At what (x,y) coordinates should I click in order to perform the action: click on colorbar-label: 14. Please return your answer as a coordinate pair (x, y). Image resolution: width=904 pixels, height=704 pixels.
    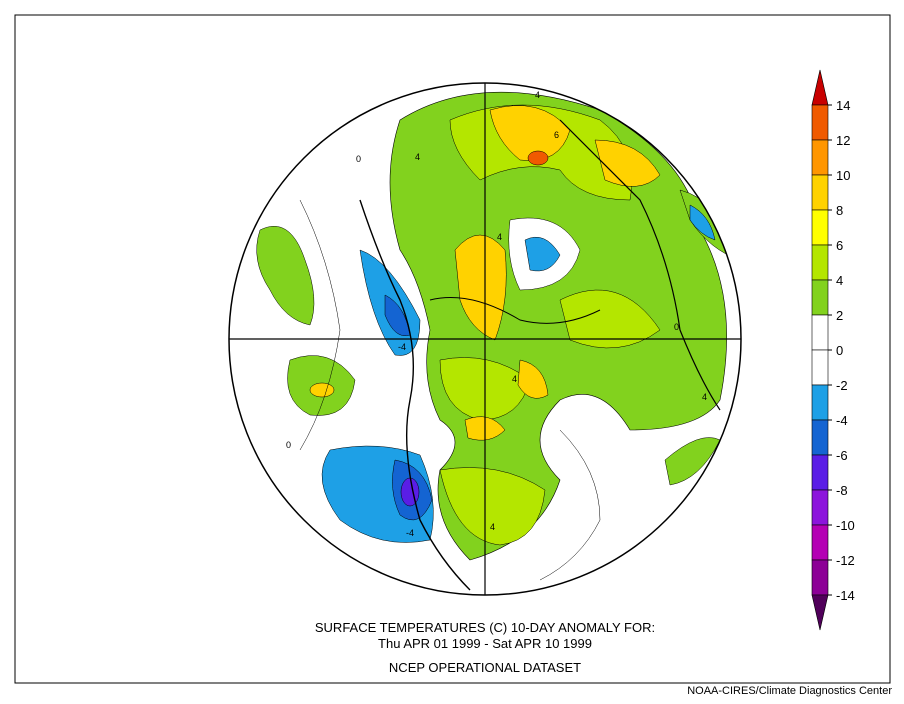
    Looking at the image, I should click on (843, 105).